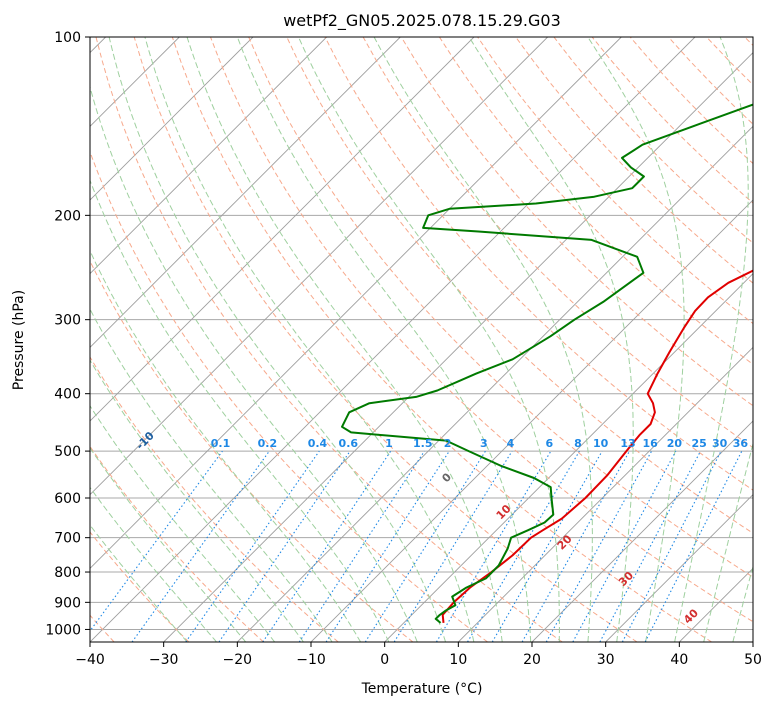 This screenshot has width=775, height=708. Describe the element at coordinates (67, 452) in the screenshot. I see `y-tick-label: 500` at that location.